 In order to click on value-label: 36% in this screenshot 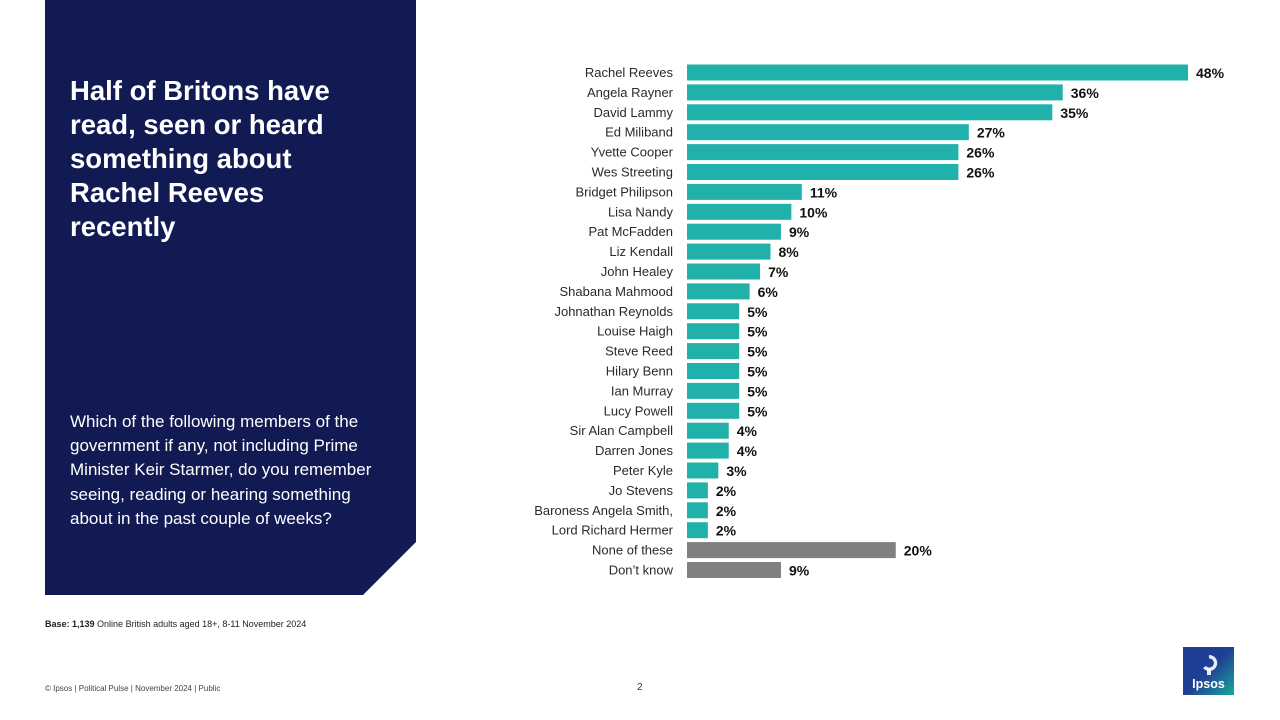, I will do `click(1085, 93)`.